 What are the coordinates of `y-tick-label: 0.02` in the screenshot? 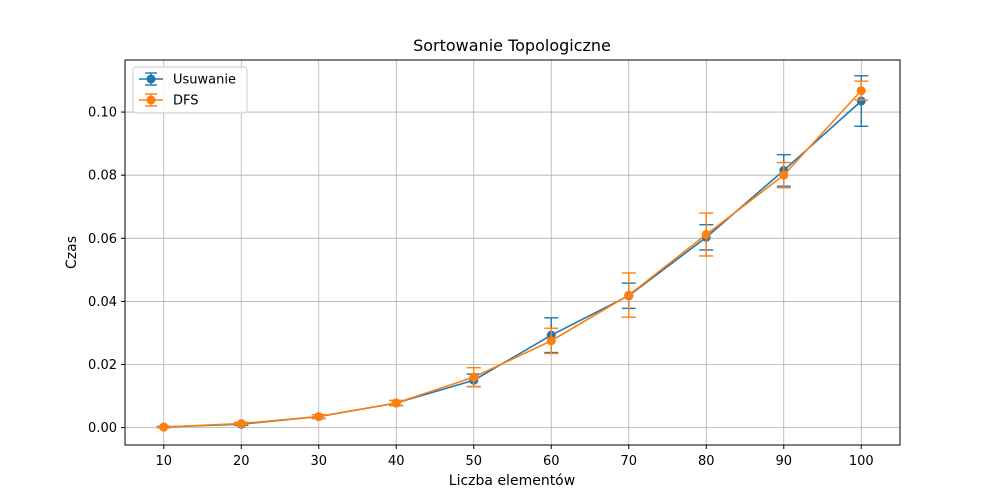 It's located at (102, 365).